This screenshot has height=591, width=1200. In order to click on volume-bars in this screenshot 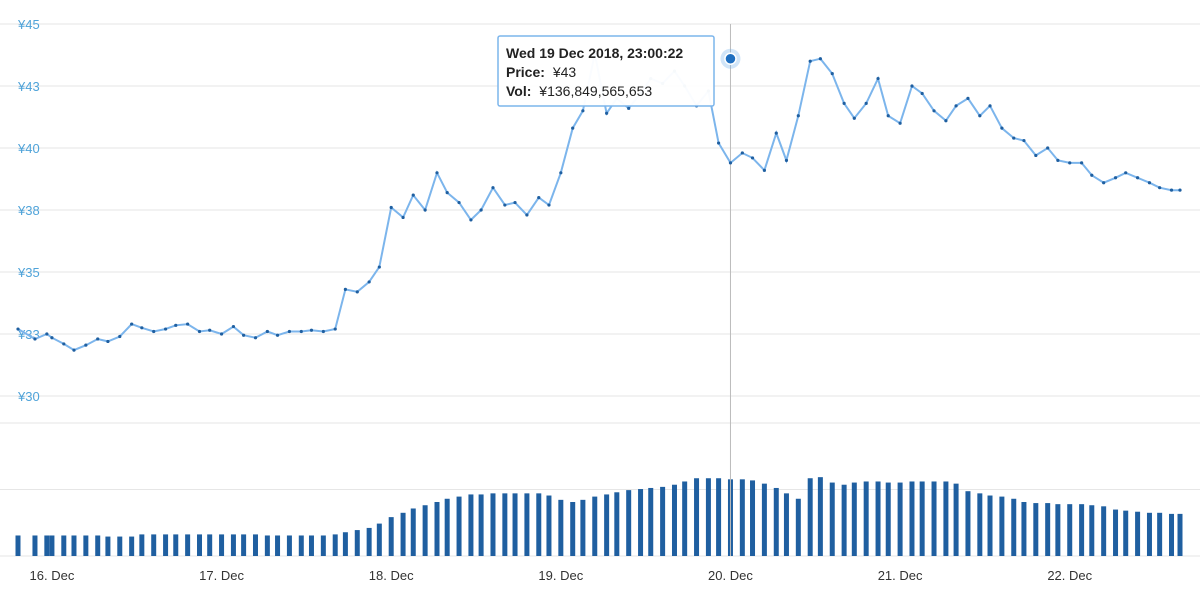, I will do `click(599, 516)`.